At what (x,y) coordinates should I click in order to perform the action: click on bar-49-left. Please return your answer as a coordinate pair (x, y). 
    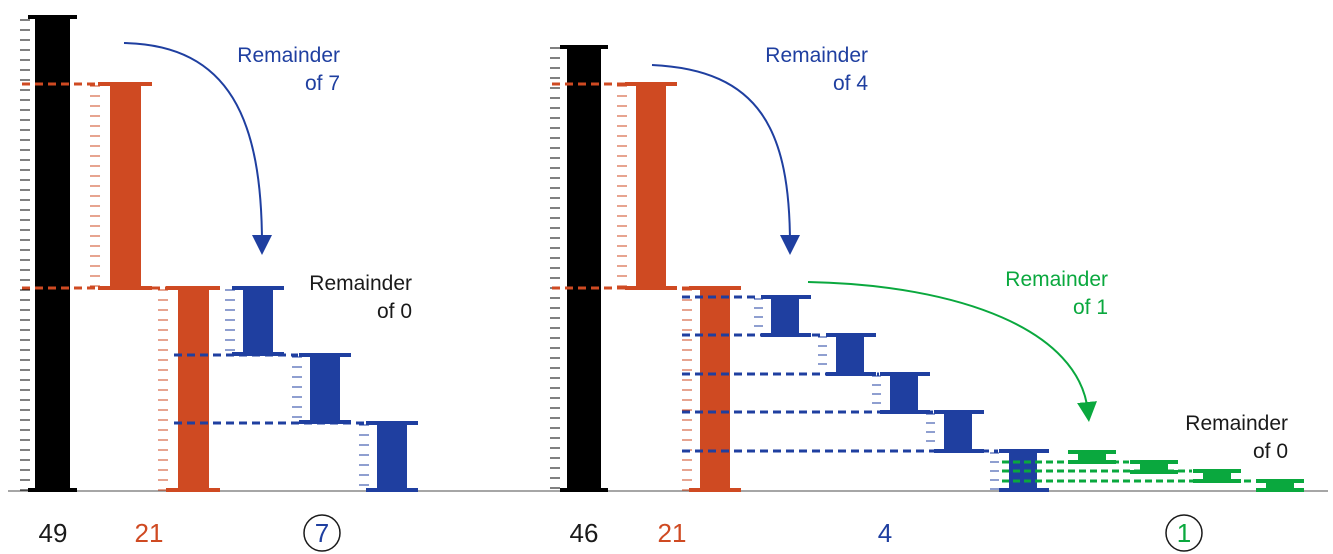
    Looking at the image, I should click on (52, 253).